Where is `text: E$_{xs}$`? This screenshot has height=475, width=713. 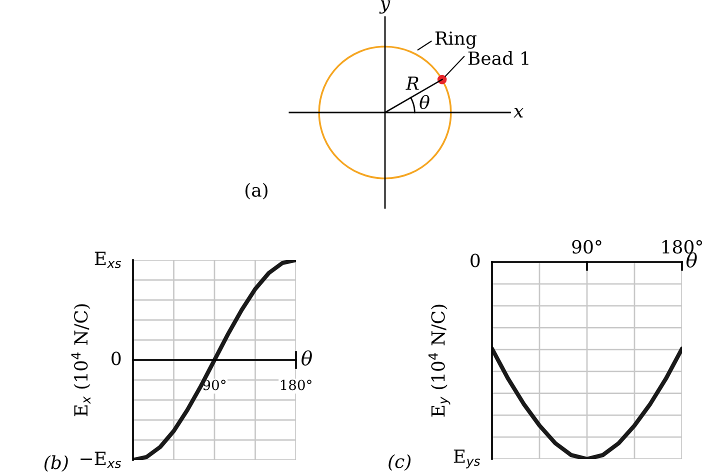 text: E$_{xs}$ is located at coordinates (108, 260).